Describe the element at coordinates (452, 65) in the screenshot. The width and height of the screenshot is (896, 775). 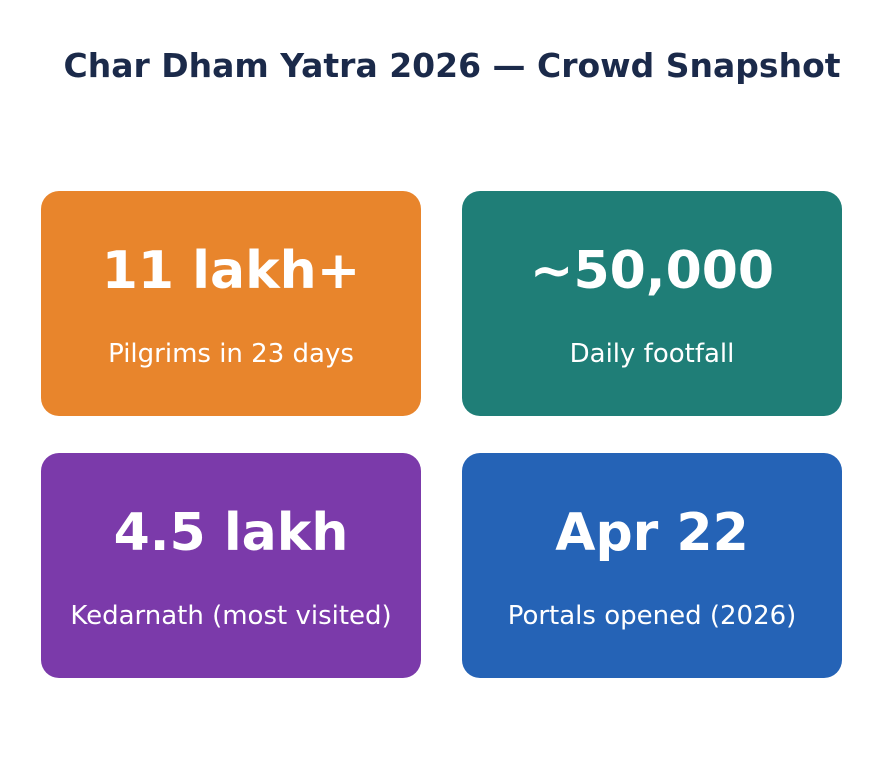
I see `page-title: Char Dham Yatra 2026 — Crowd Snapshot` at that location.